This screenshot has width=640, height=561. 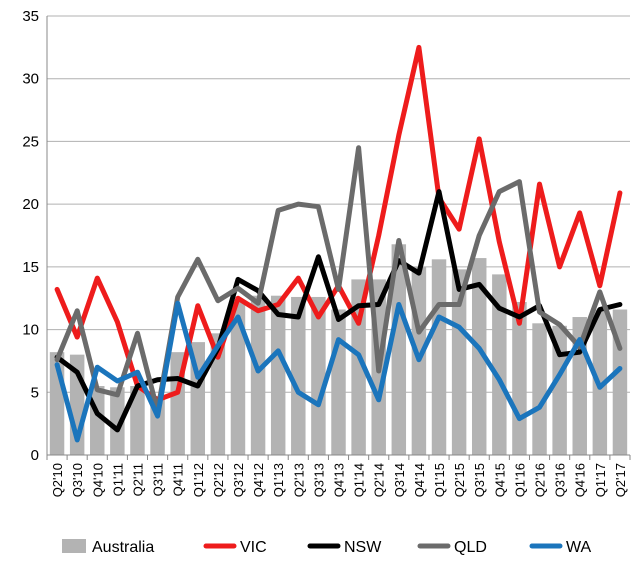 I want to click on x-tick-label: Q4'15, so click(x=499, y=480).